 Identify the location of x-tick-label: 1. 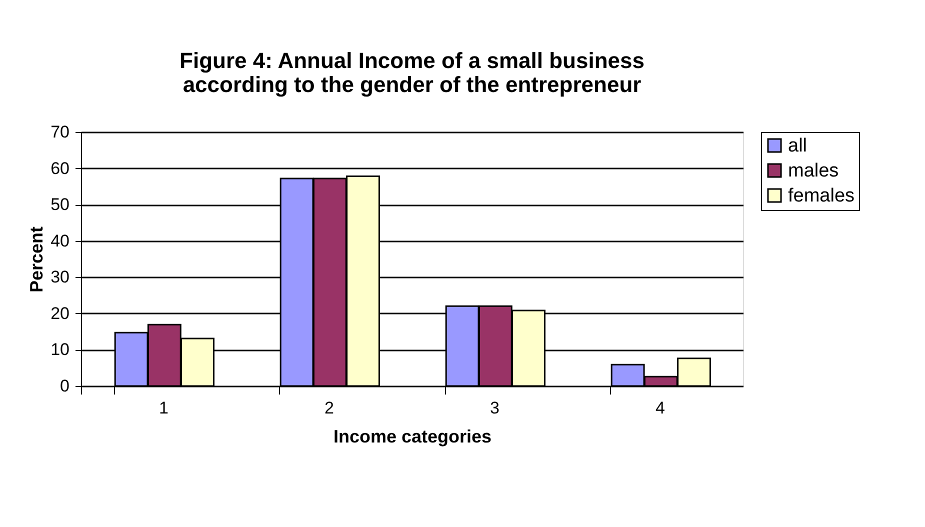
(163, 408).